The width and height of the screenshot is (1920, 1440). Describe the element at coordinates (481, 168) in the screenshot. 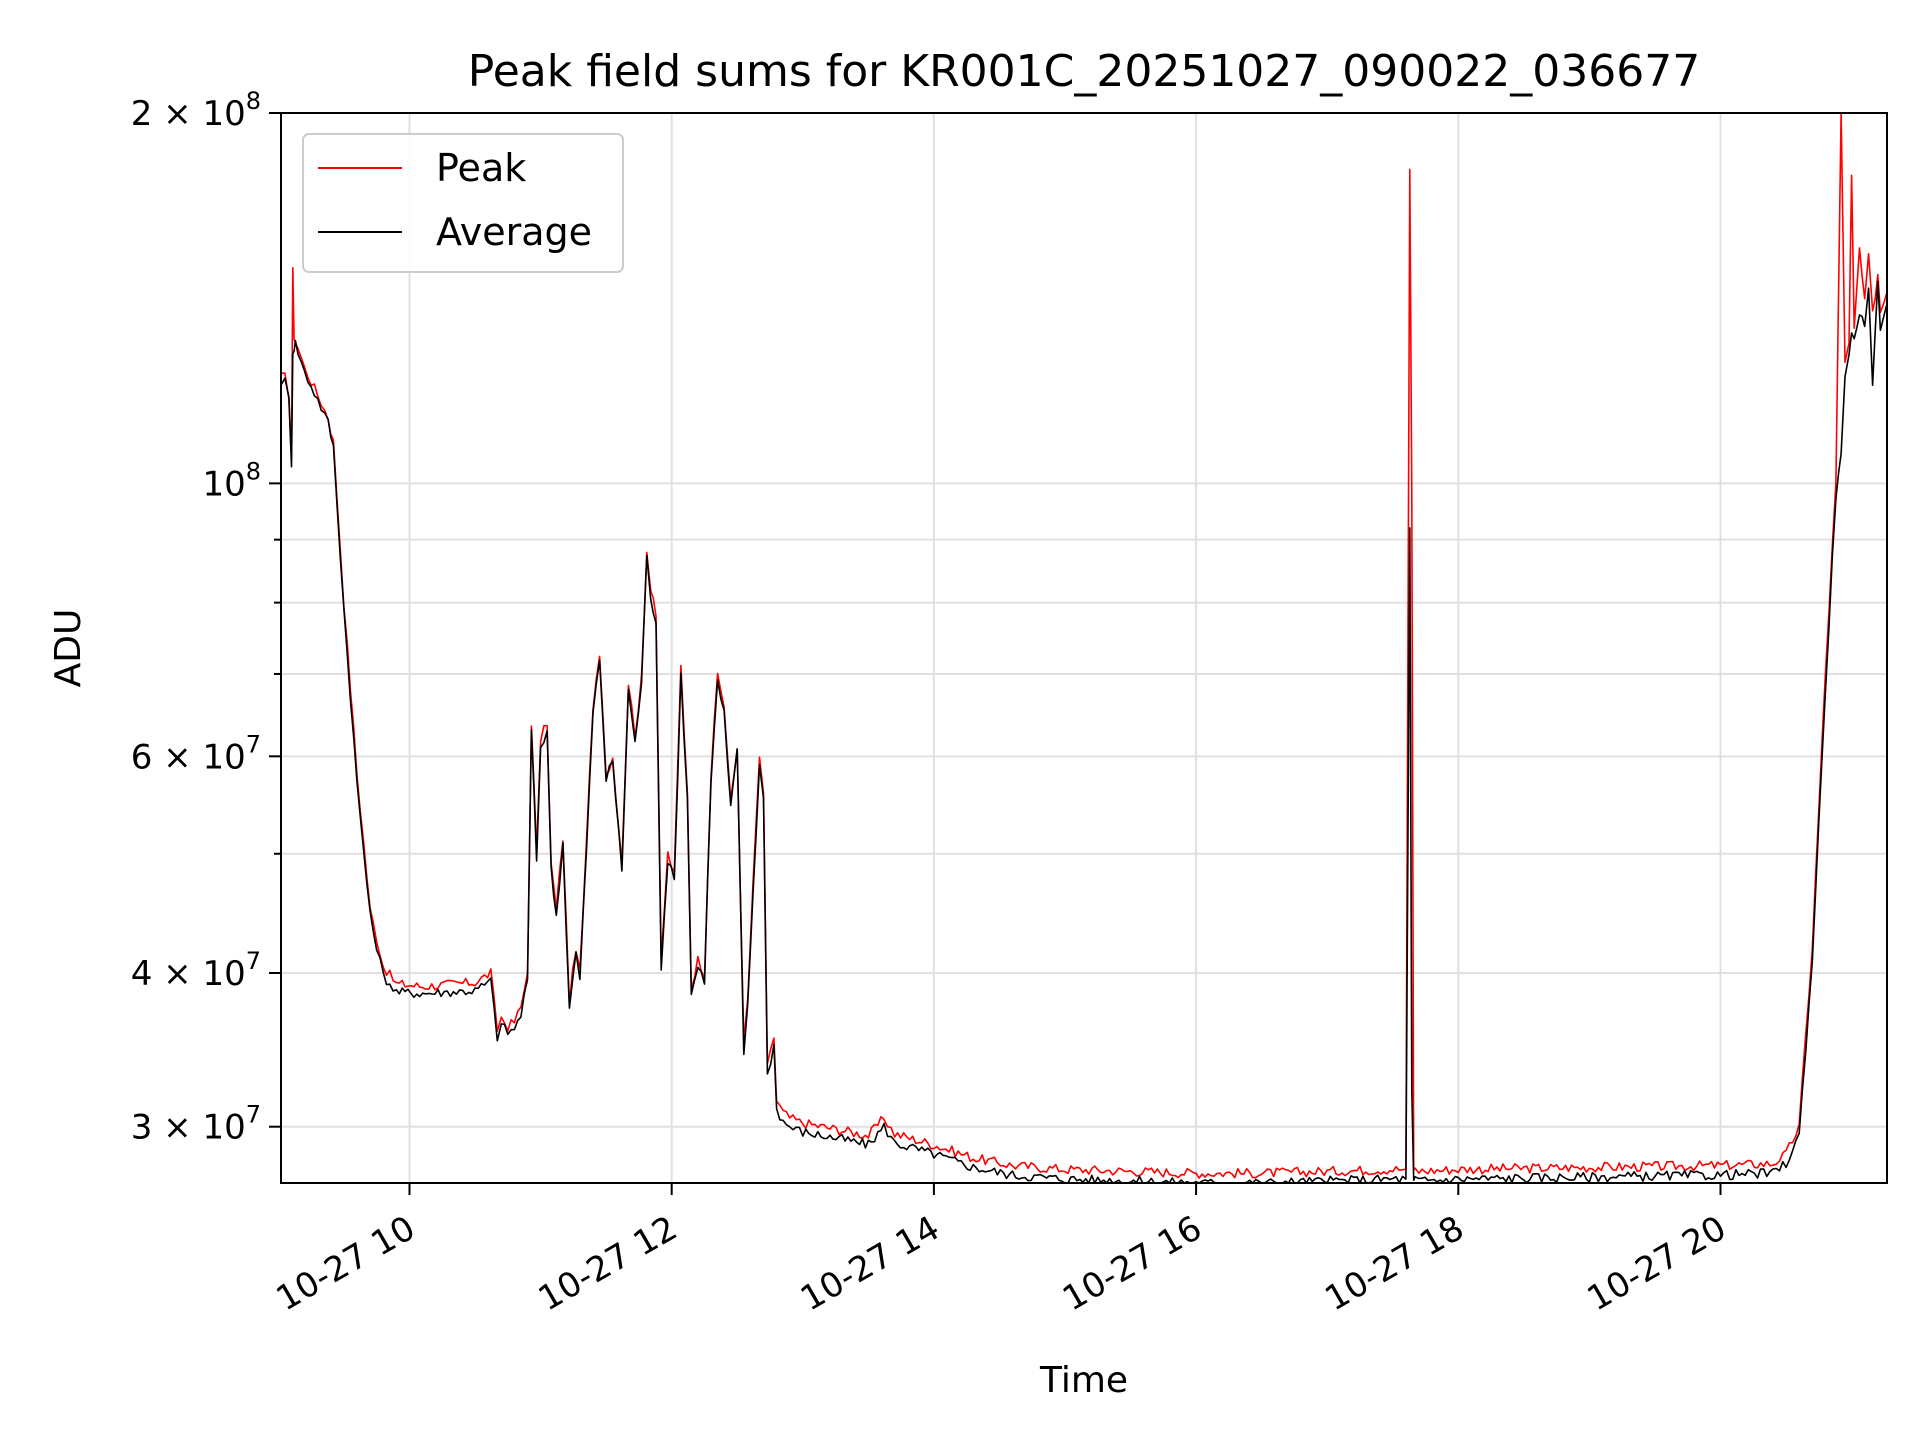

I see `legend-label-peak: Peak` at that location.